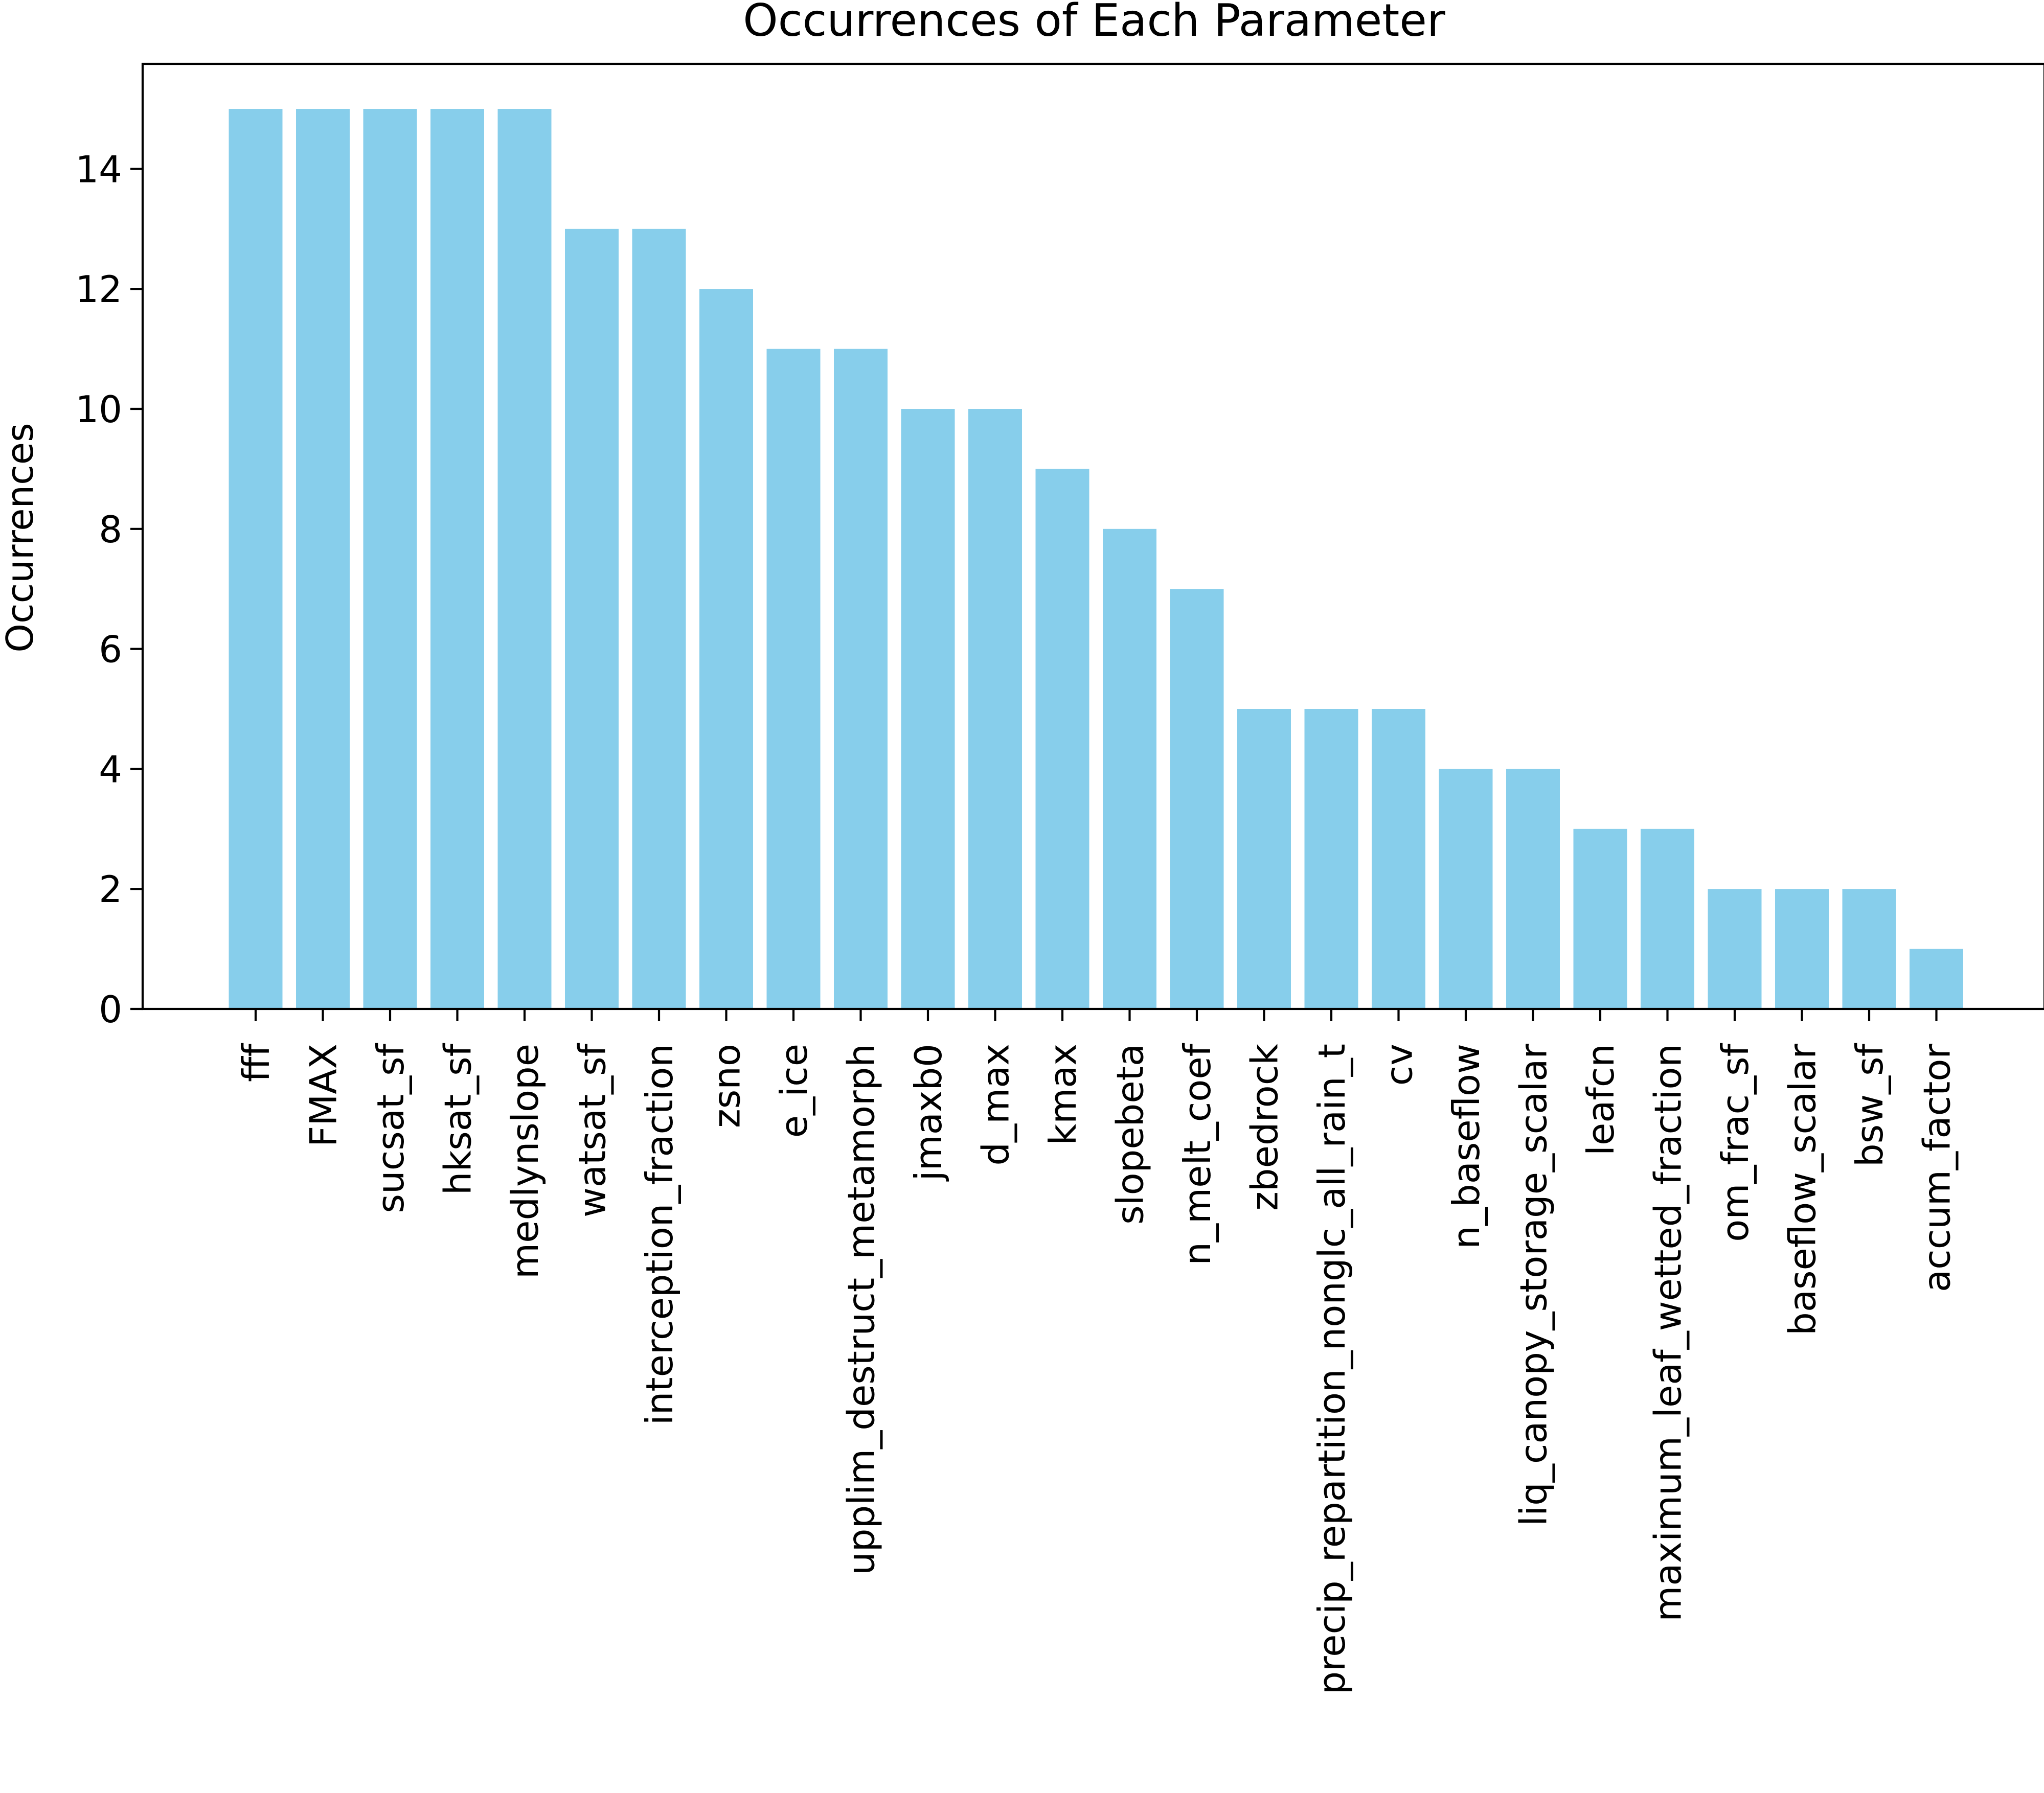  Describe the element at coordinates (1533, 889) in the screenshot. I see `bar-liq_canopy_storage_scalar` at that location.